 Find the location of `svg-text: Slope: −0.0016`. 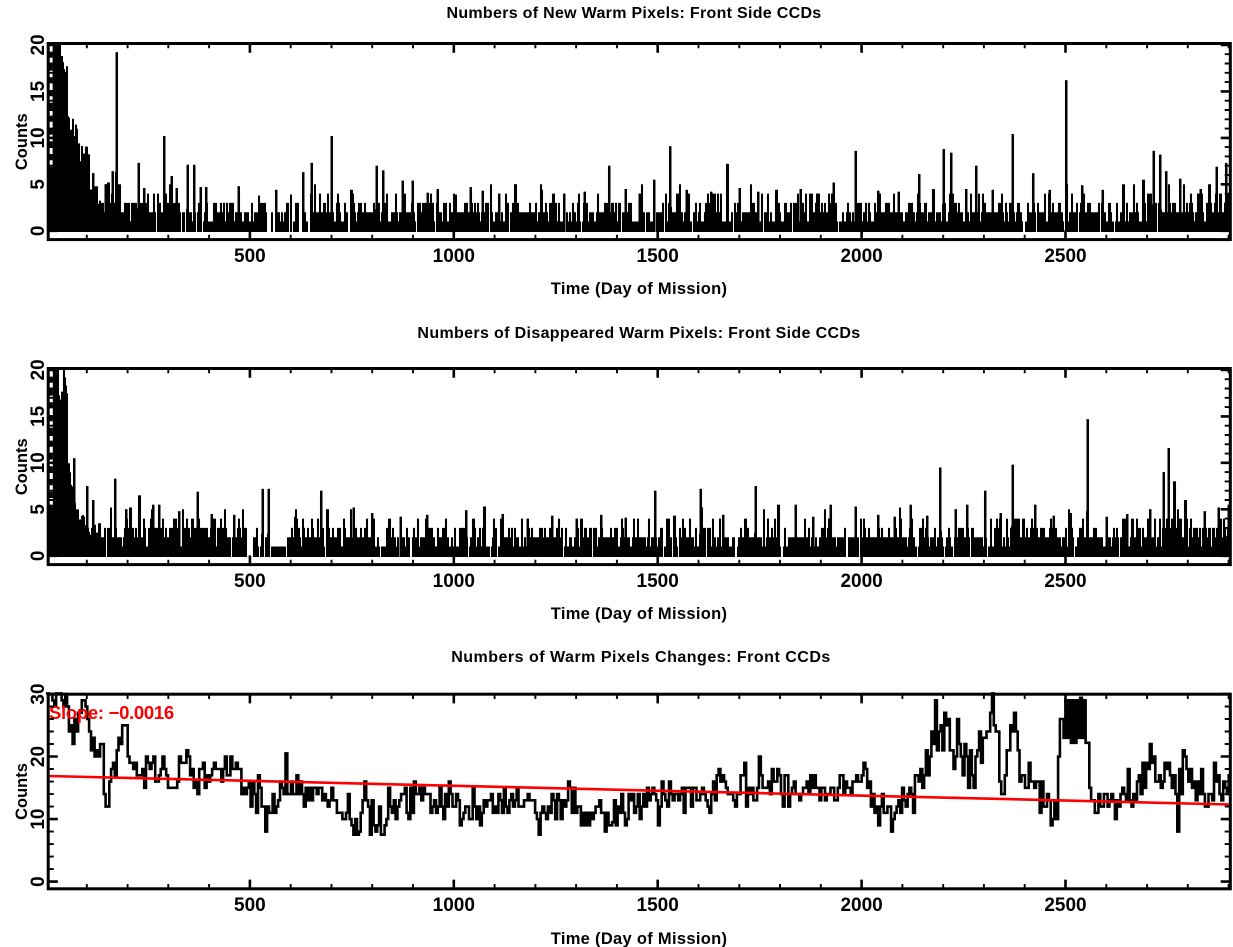

svg-text: Slope: −0.0016 is located at coordinates (111, 712).